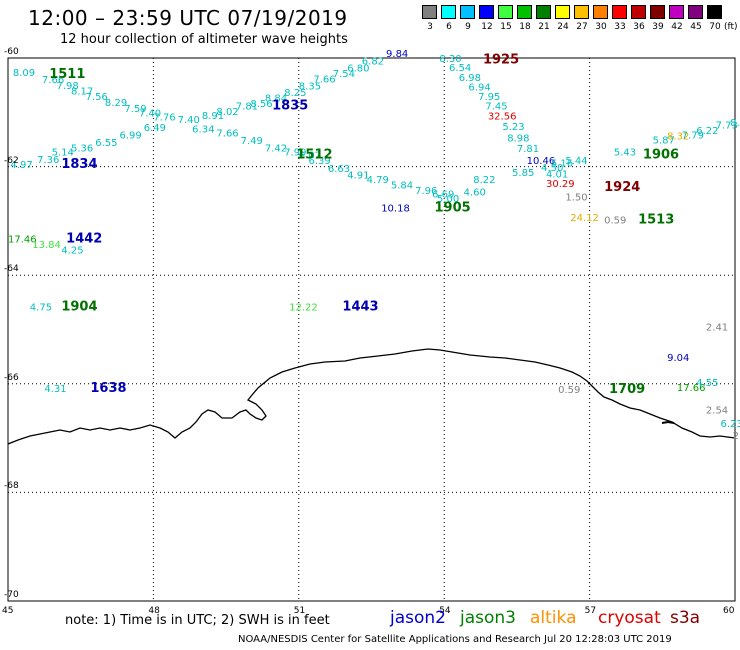 The image size is (740, 650). Describe the element at coordinates (715, 27) in the screenshot. I see `scale-label: 70` at that location.